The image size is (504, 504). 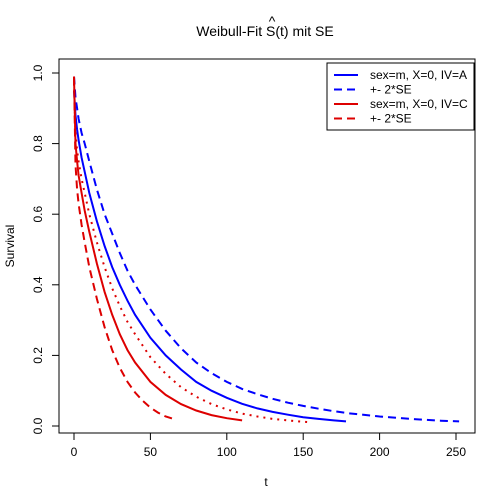 I want to click on x-tick-label: 150, so click(x=303, y=452).